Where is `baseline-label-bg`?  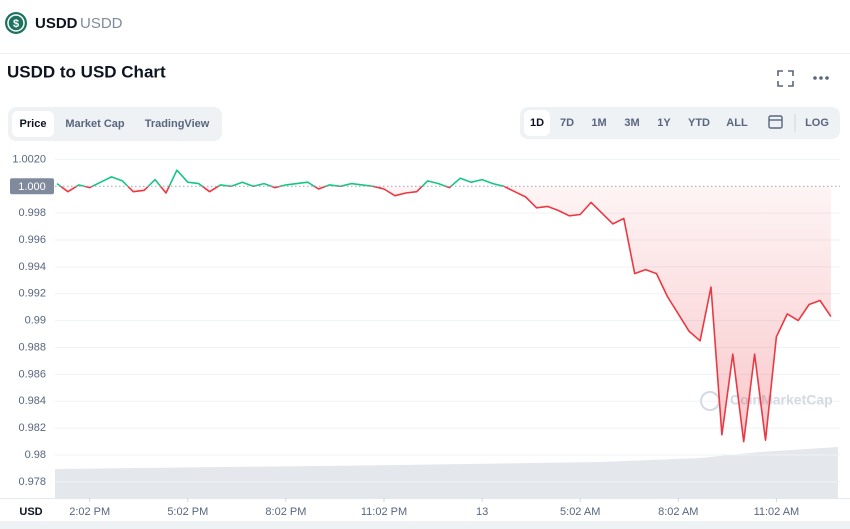
baseline-label-bg is located at coordinates (32, 186).